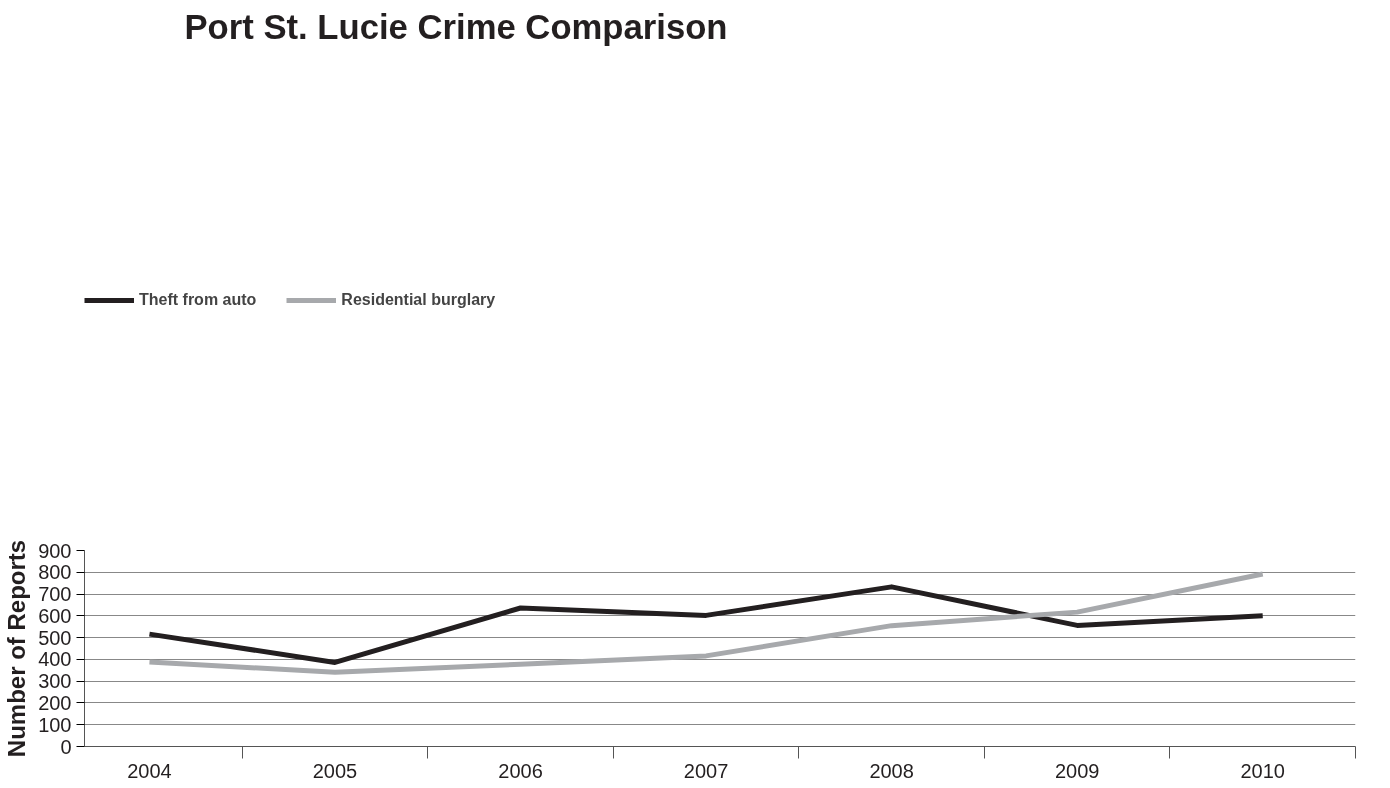 The image size is (1390, 788). What do you see at coordinates (17, 648) in the screenshot?
I see `y-axis-title: Number of Reports` at bounding box center [17, 648].